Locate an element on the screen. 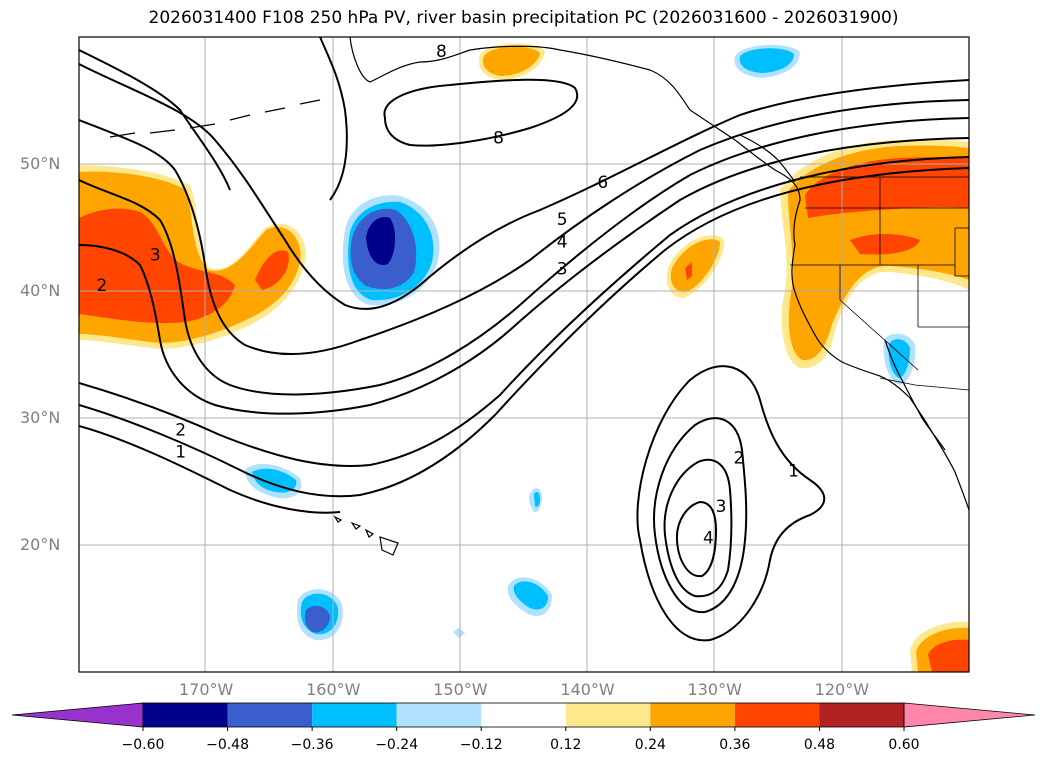 This screenshot has height=765, width=1047. shade-negative-small-1b is located at coordinates (274, 480).